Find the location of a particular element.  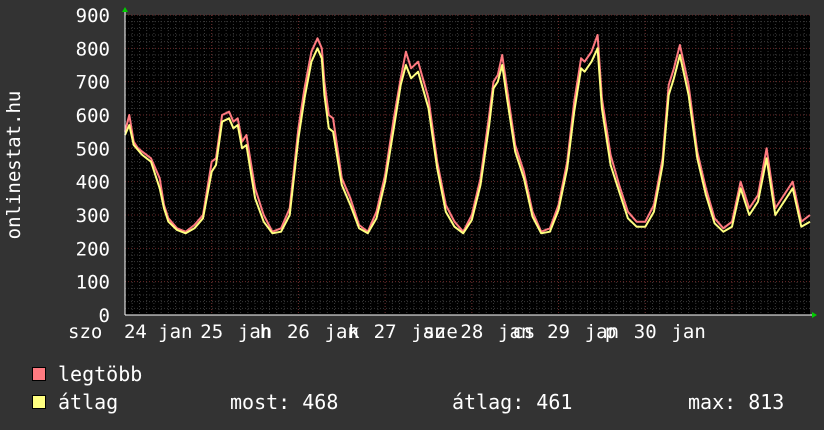

x-axis-arrow-icon is located at coordinates (814, 315).